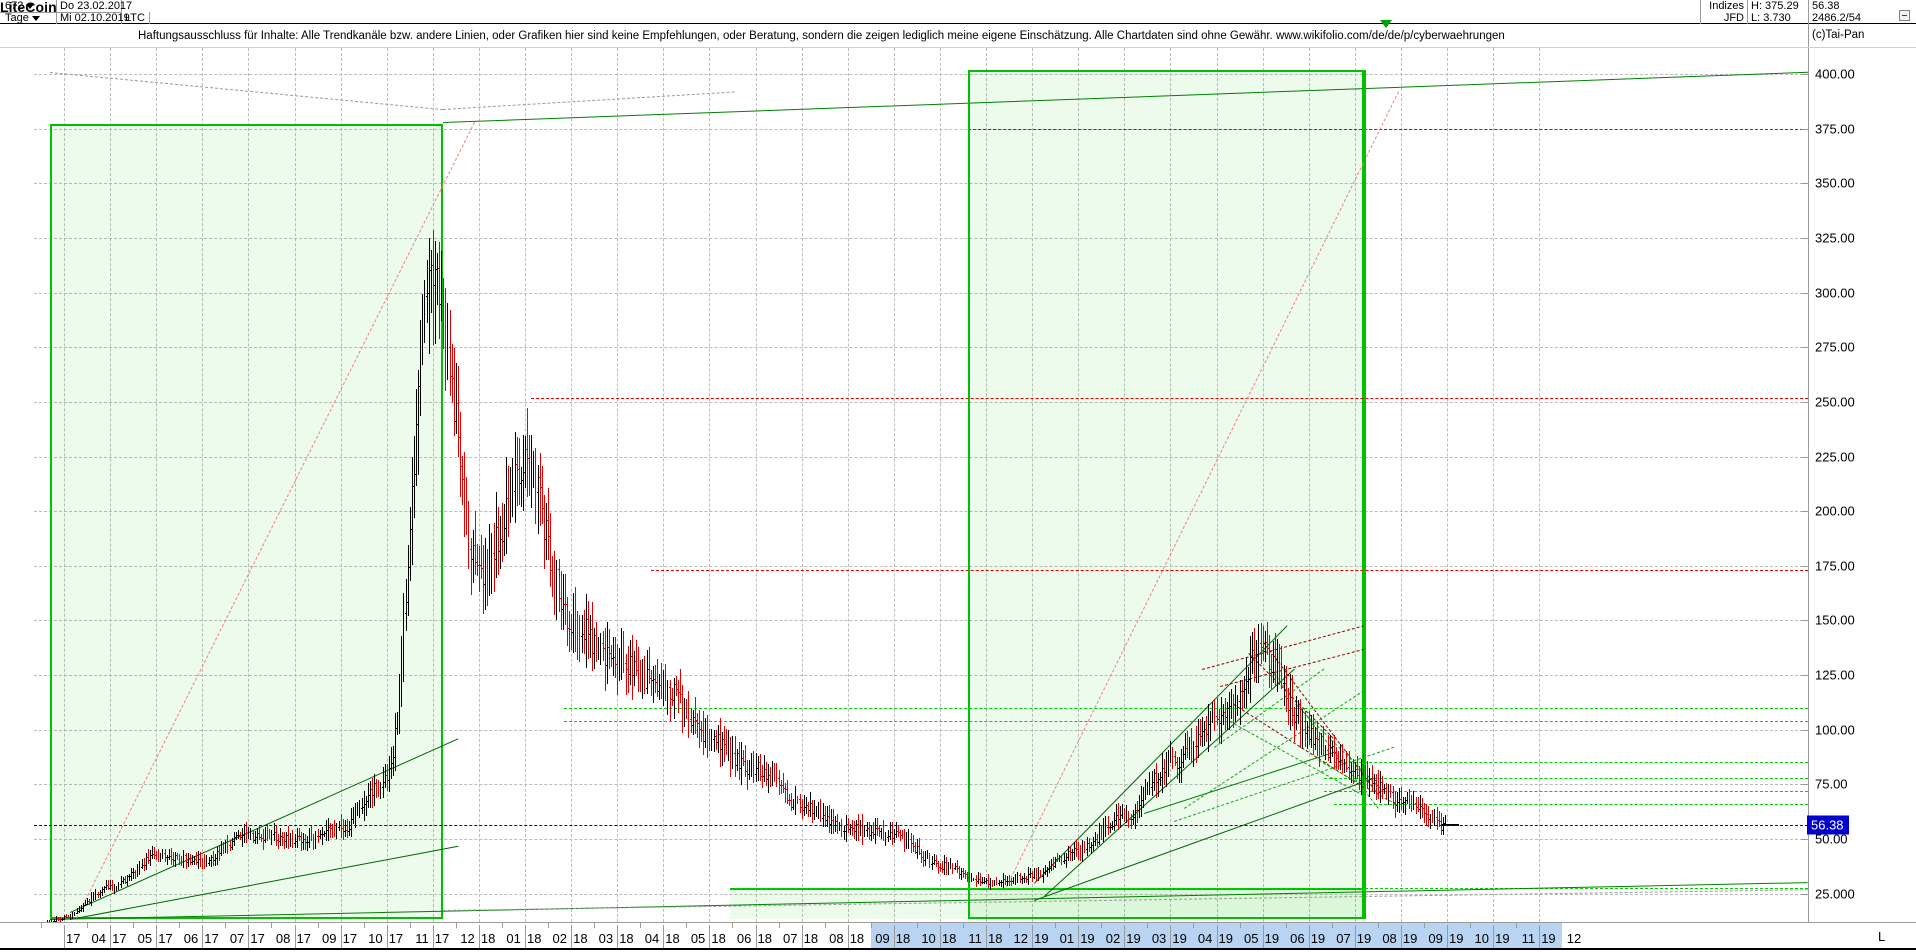 The width and height of the screenshot is (1916, 952). What do you see at coordinates (626, 938) in the screenshot?
I see `date-label-year: 18` at bounding box center [626, 938].